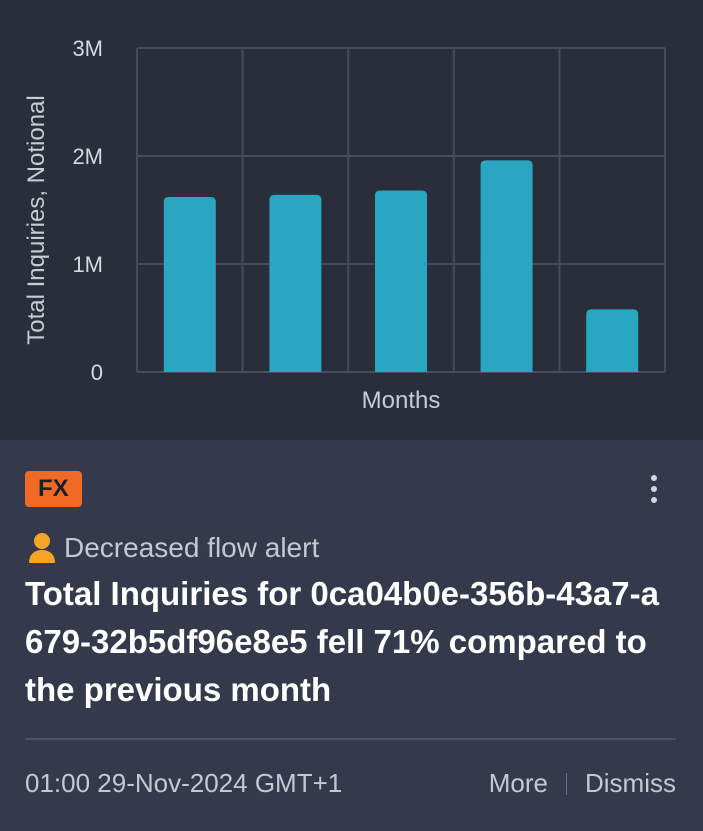  Describe the element at coordinates (36, 219) in the screenshot. I see `y-axis-title: Total Inquiries, Notional` at that location.